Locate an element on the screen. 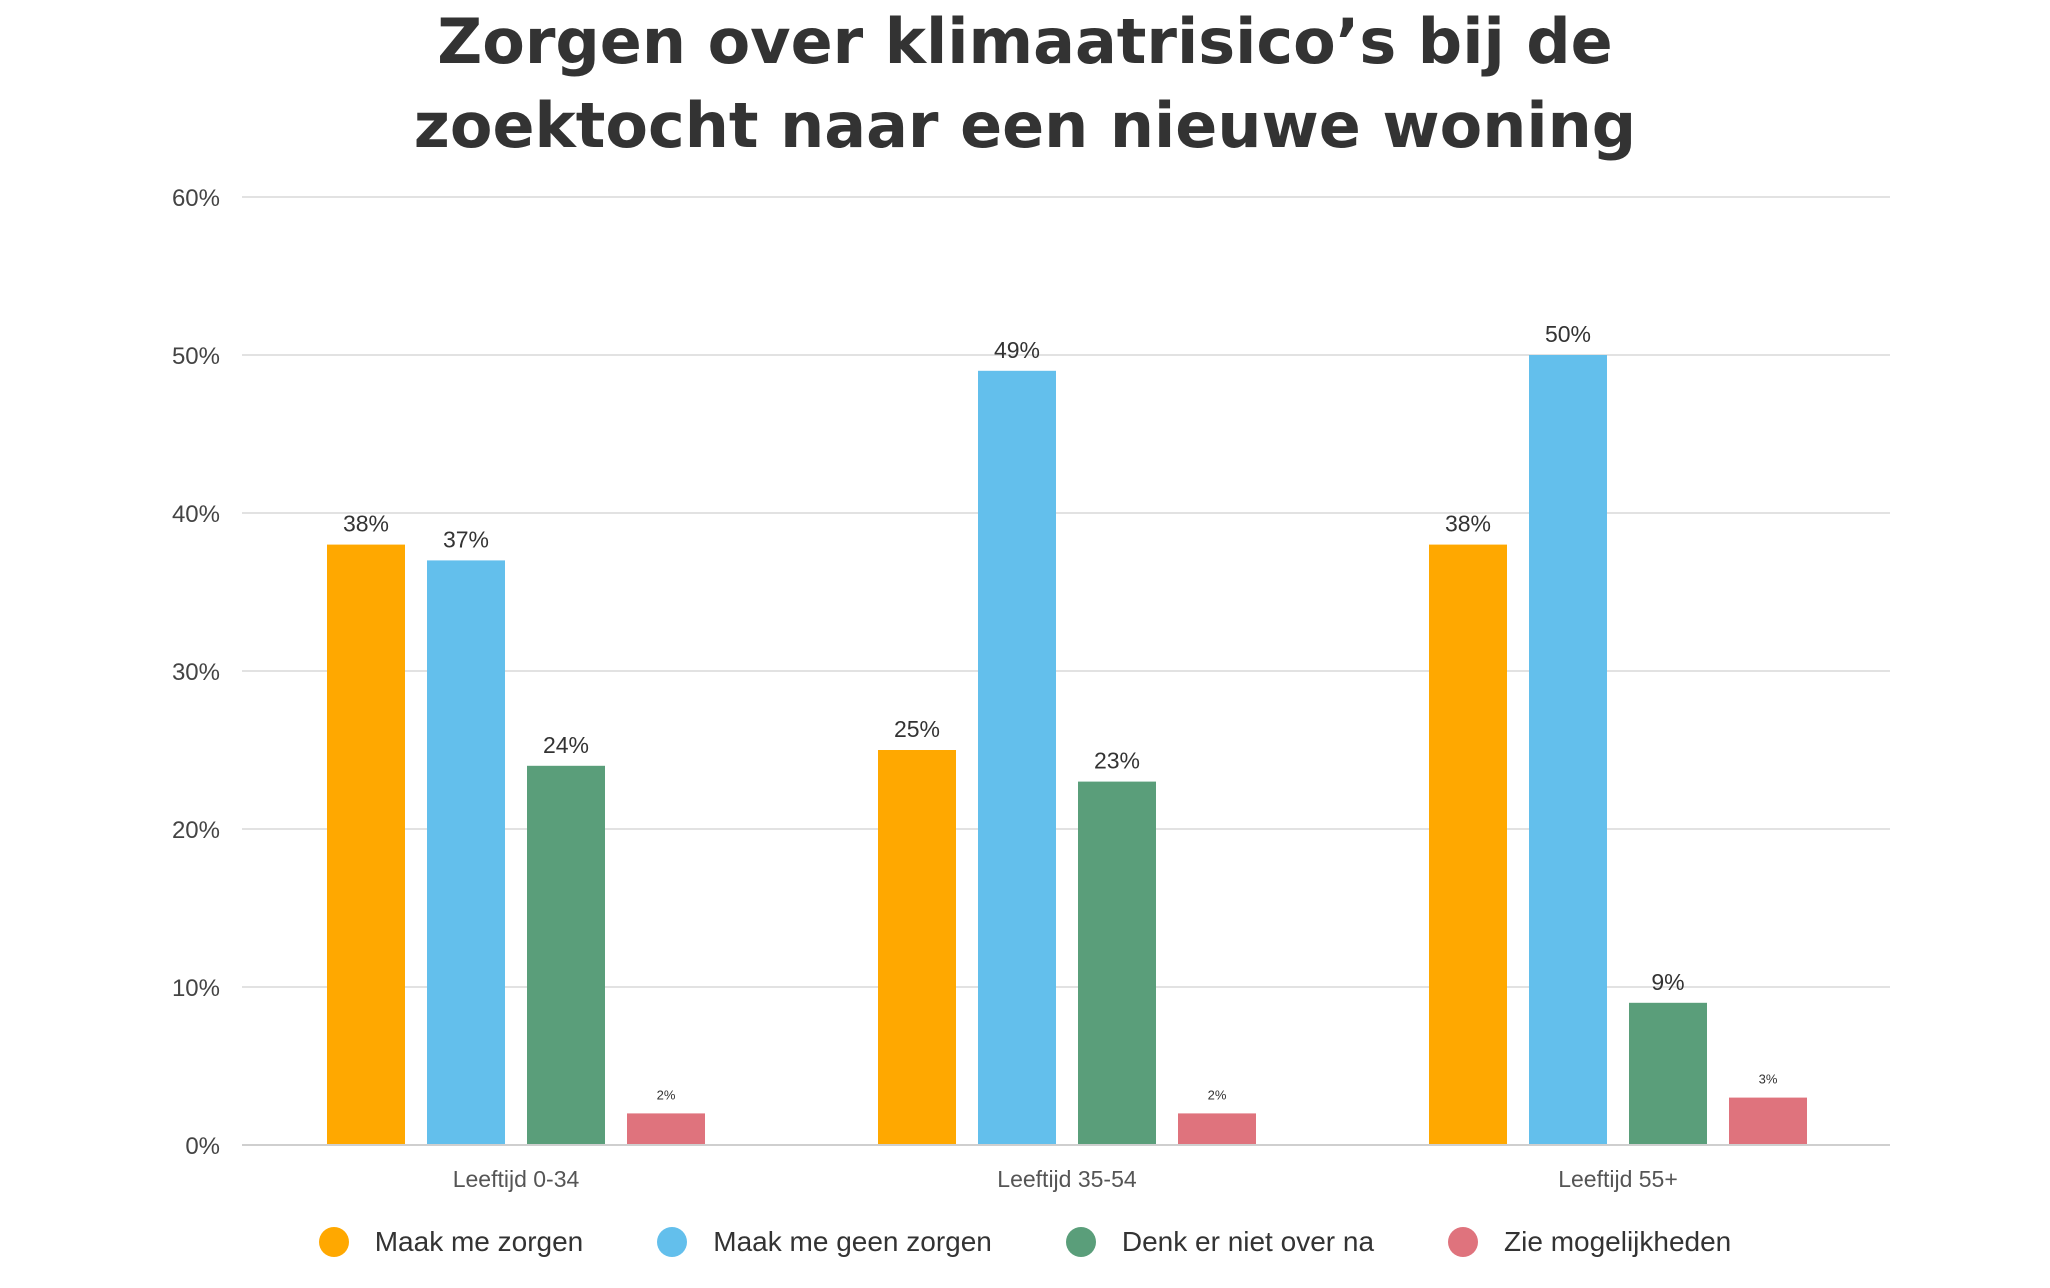  legend-item-denk-er-niet-over-na: Denk er niet over na is located at coordinates (1220, 1242).